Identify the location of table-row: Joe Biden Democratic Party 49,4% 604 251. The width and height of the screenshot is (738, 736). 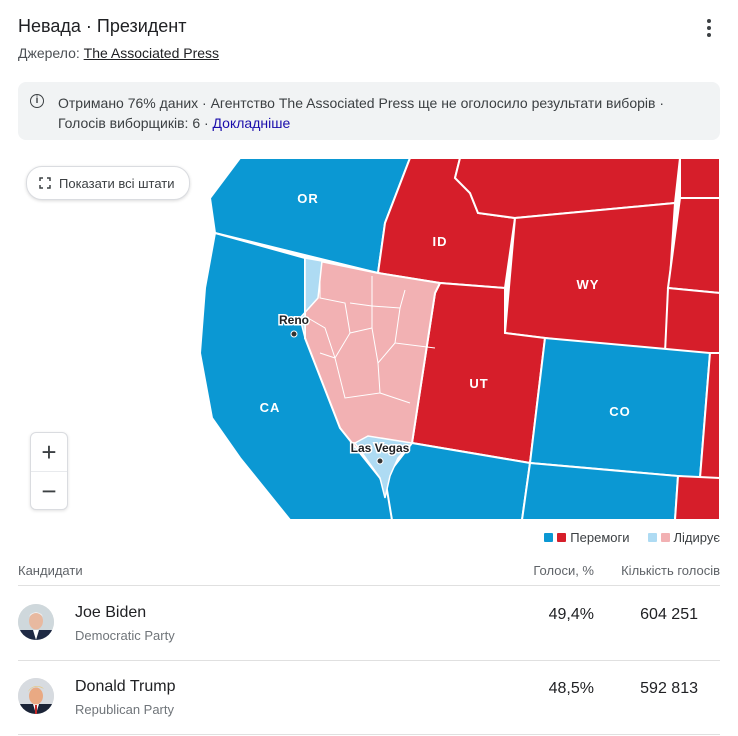
(369, 623).